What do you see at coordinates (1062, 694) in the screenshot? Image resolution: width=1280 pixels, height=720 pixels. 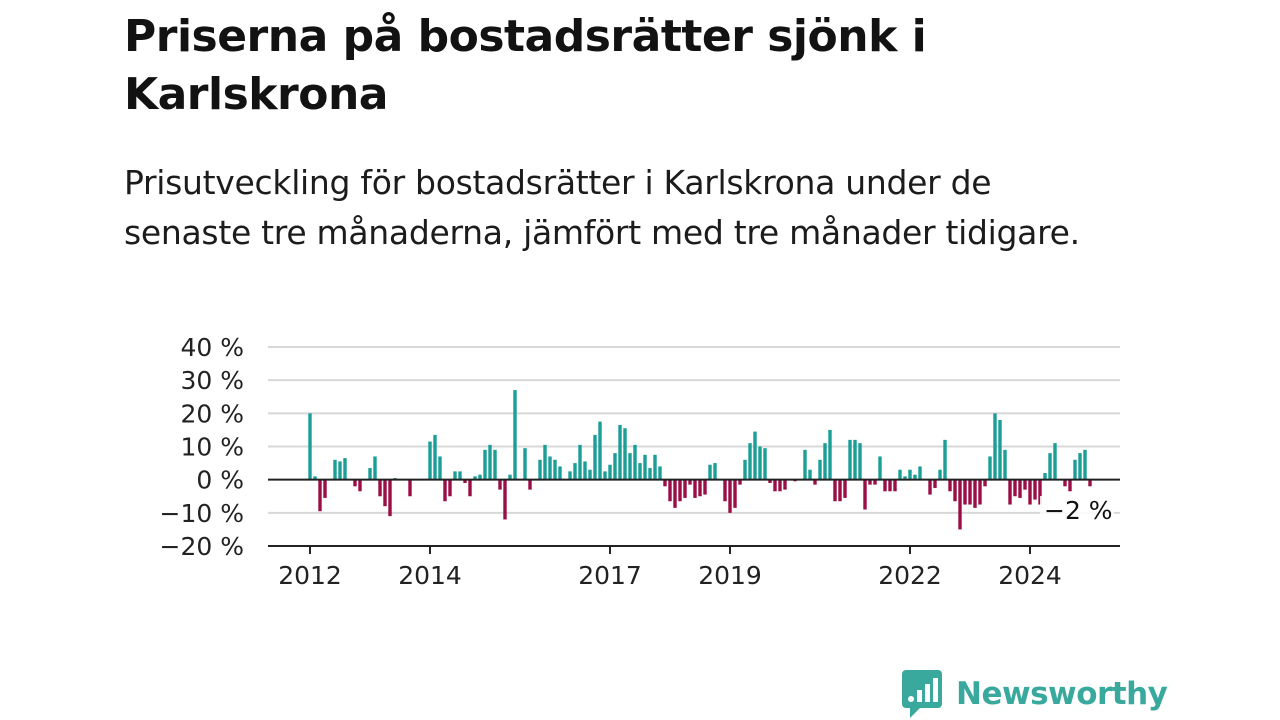 I see `newsworthy-logo-text: Newsworthy` at bounding box center [1062, 694].